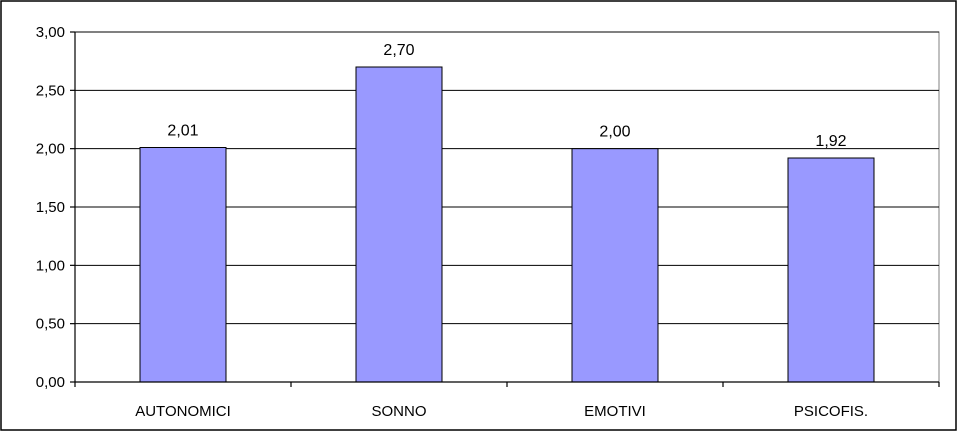 The height and width of the screenshot is (431, 957). What do you see at coordinates (50, 265) in the screenshot?
I see `y-tick-label: 1,00` at bounding box center [50, 265].